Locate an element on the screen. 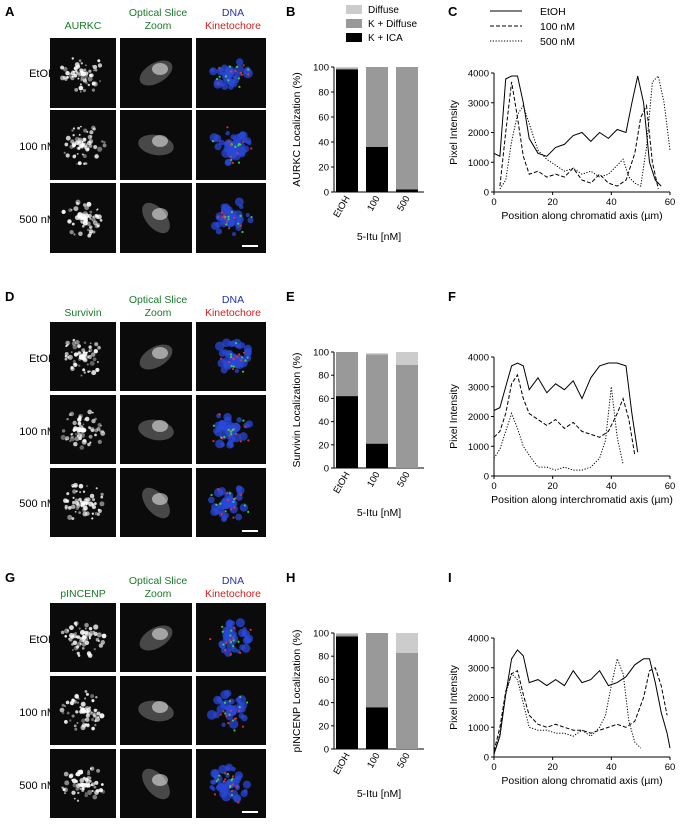 The height and width of the screenshot is (834, 681). stain-label: Survivin is located at coordinates (83, 313).